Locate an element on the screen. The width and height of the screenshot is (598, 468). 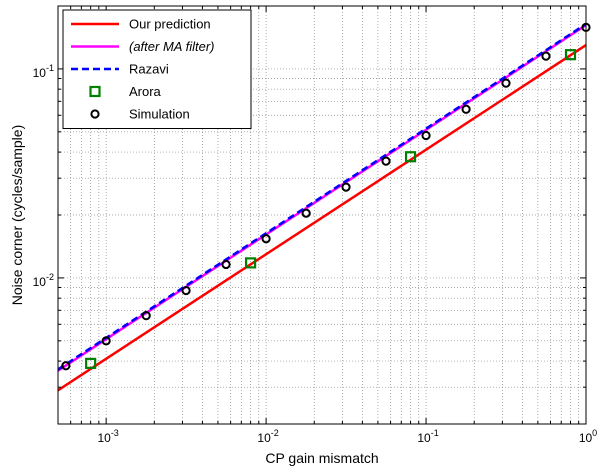
legend-label-simulation: Simulation is located at coordinates (159, 114).